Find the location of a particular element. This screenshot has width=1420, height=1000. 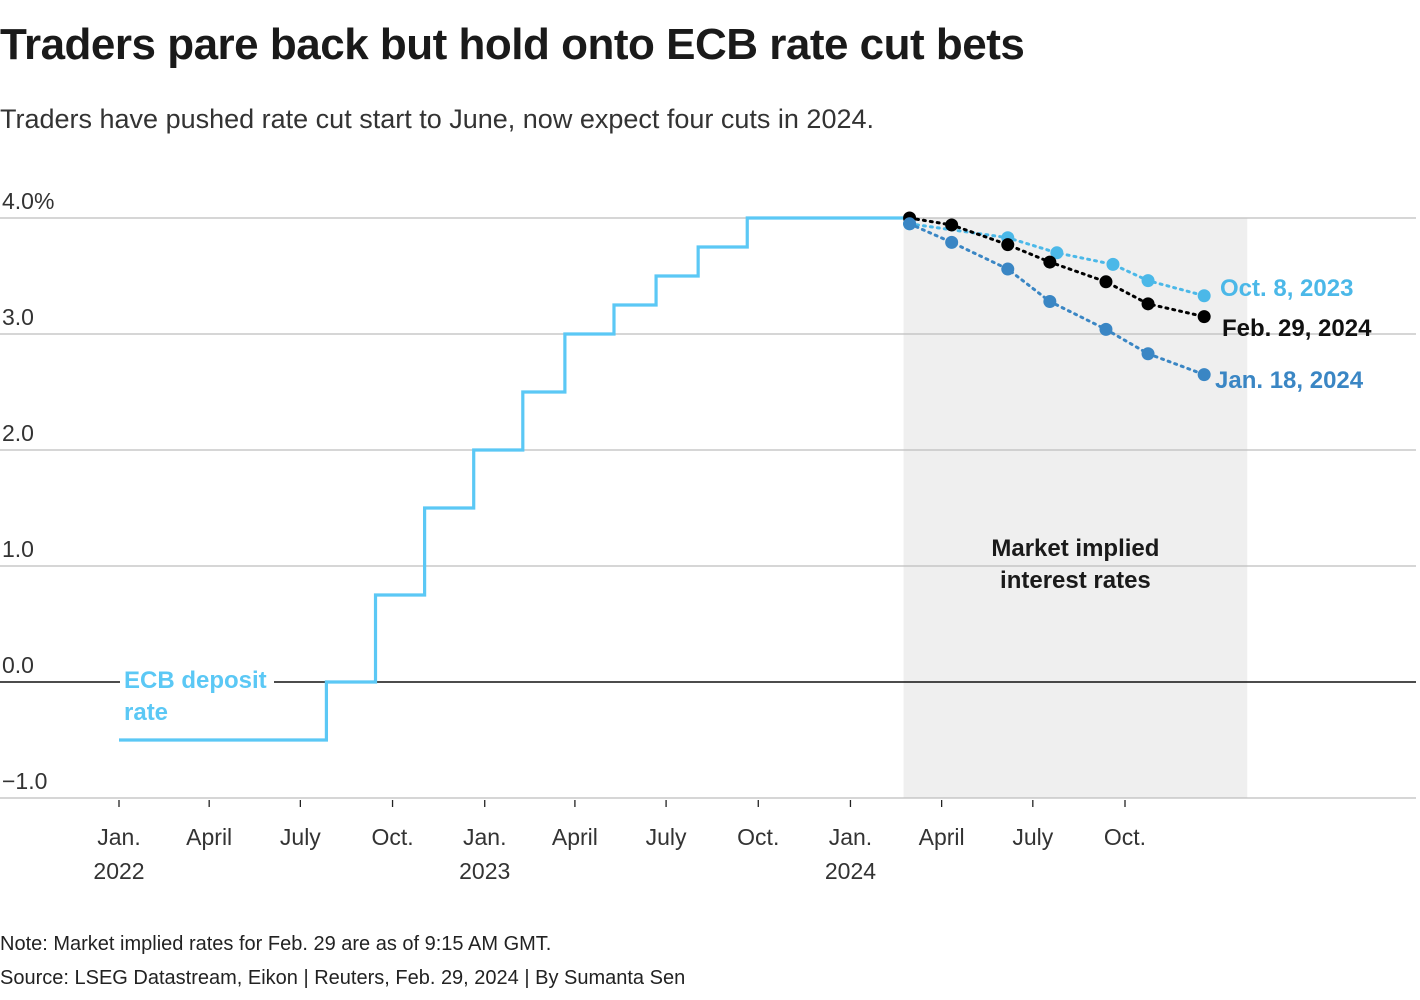

shaded-region-label-line1: Market implied is located at coordinates (1075, 548).